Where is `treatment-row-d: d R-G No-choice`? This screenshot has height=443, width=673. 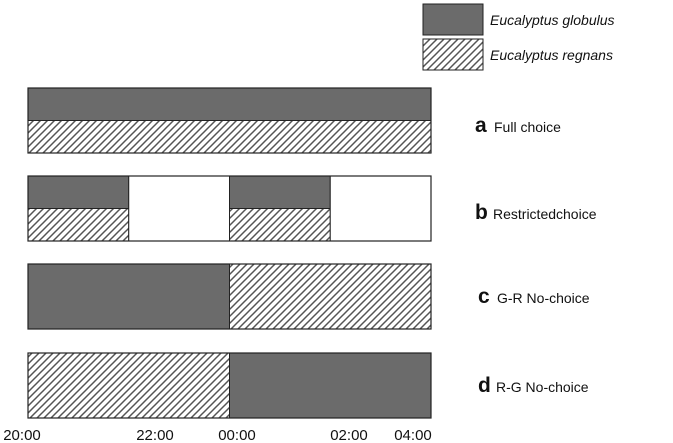 treatment-row-d: d R-G No-choice is located at coordinates (308, 385).